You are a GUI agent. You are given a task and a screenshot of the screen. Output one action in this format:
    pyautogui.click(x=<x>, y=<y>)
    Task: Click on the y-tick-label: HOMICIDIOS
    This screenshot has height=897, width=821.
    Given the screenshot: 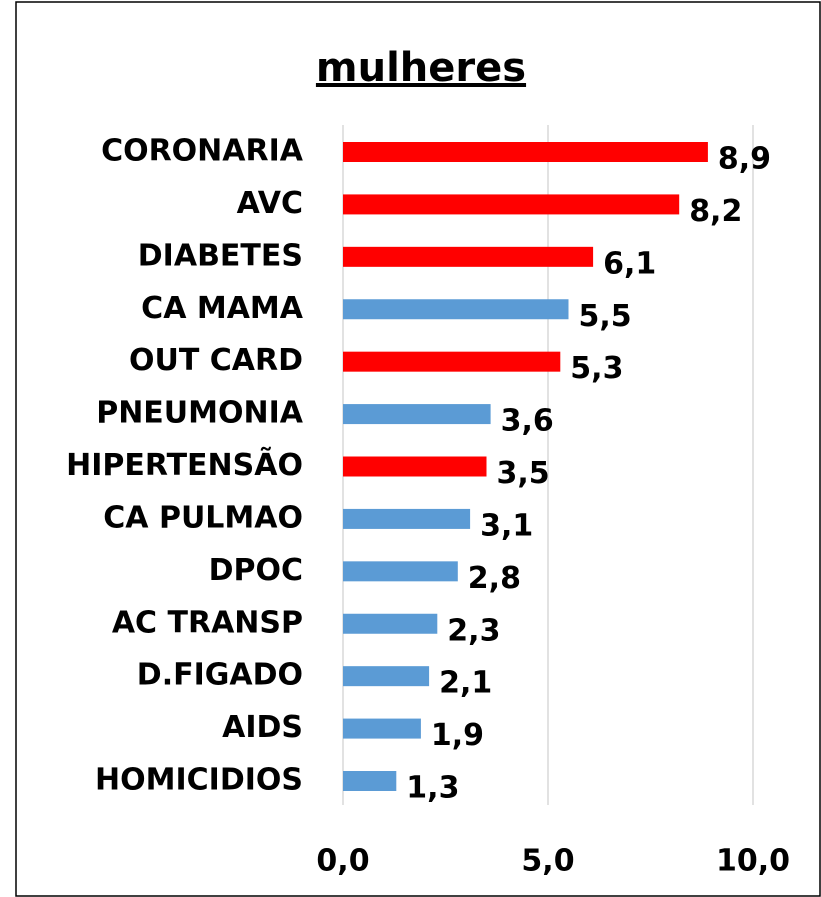 What is the action you would take?
    pyautogui.click(x=199, y=780)
    